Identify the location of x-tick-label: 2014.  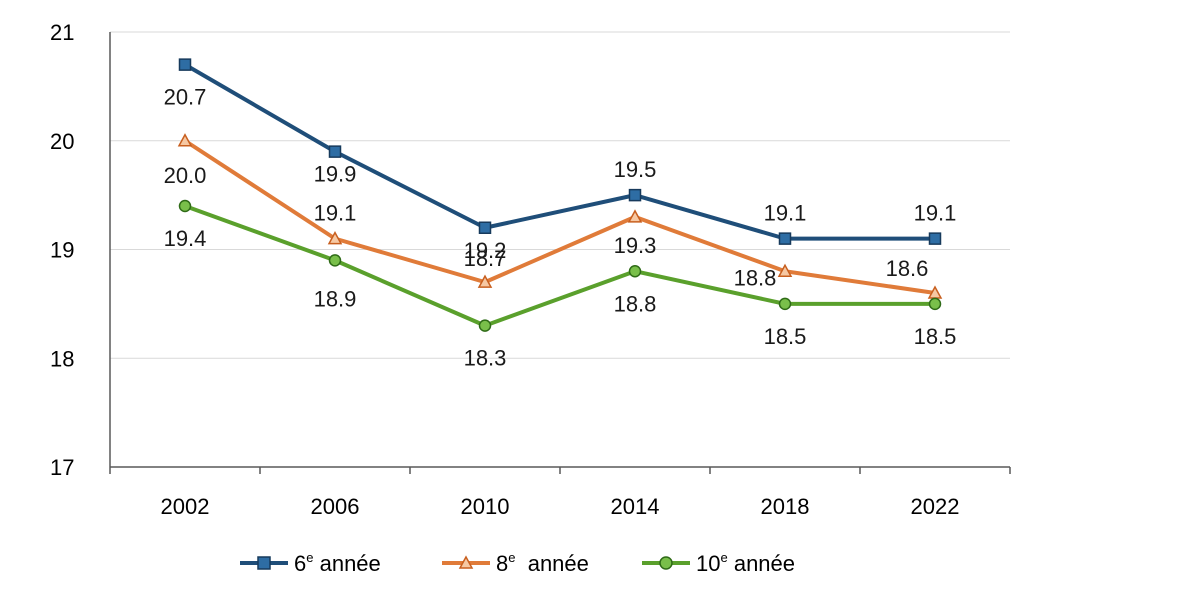
(635, 506).